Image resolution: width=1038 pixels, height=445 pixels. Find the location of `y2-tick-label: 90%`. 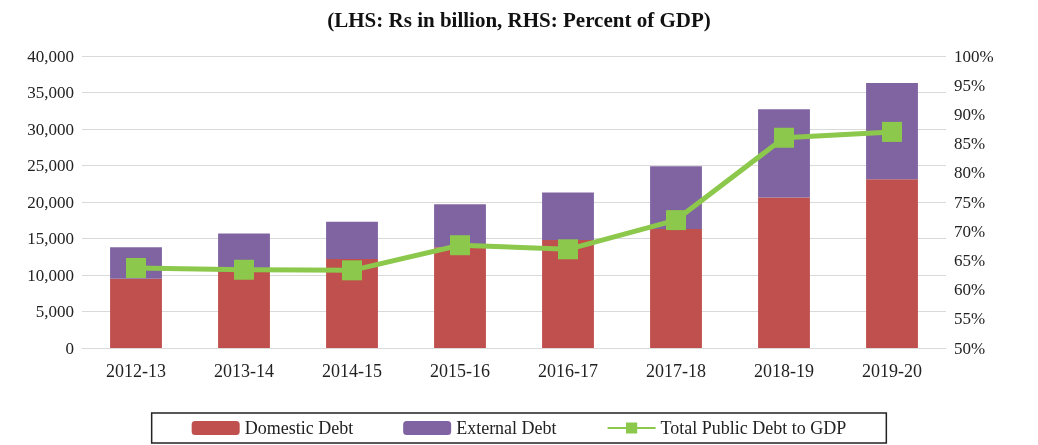

y2-tick-label: 90% is located at coordinates (970, 114).